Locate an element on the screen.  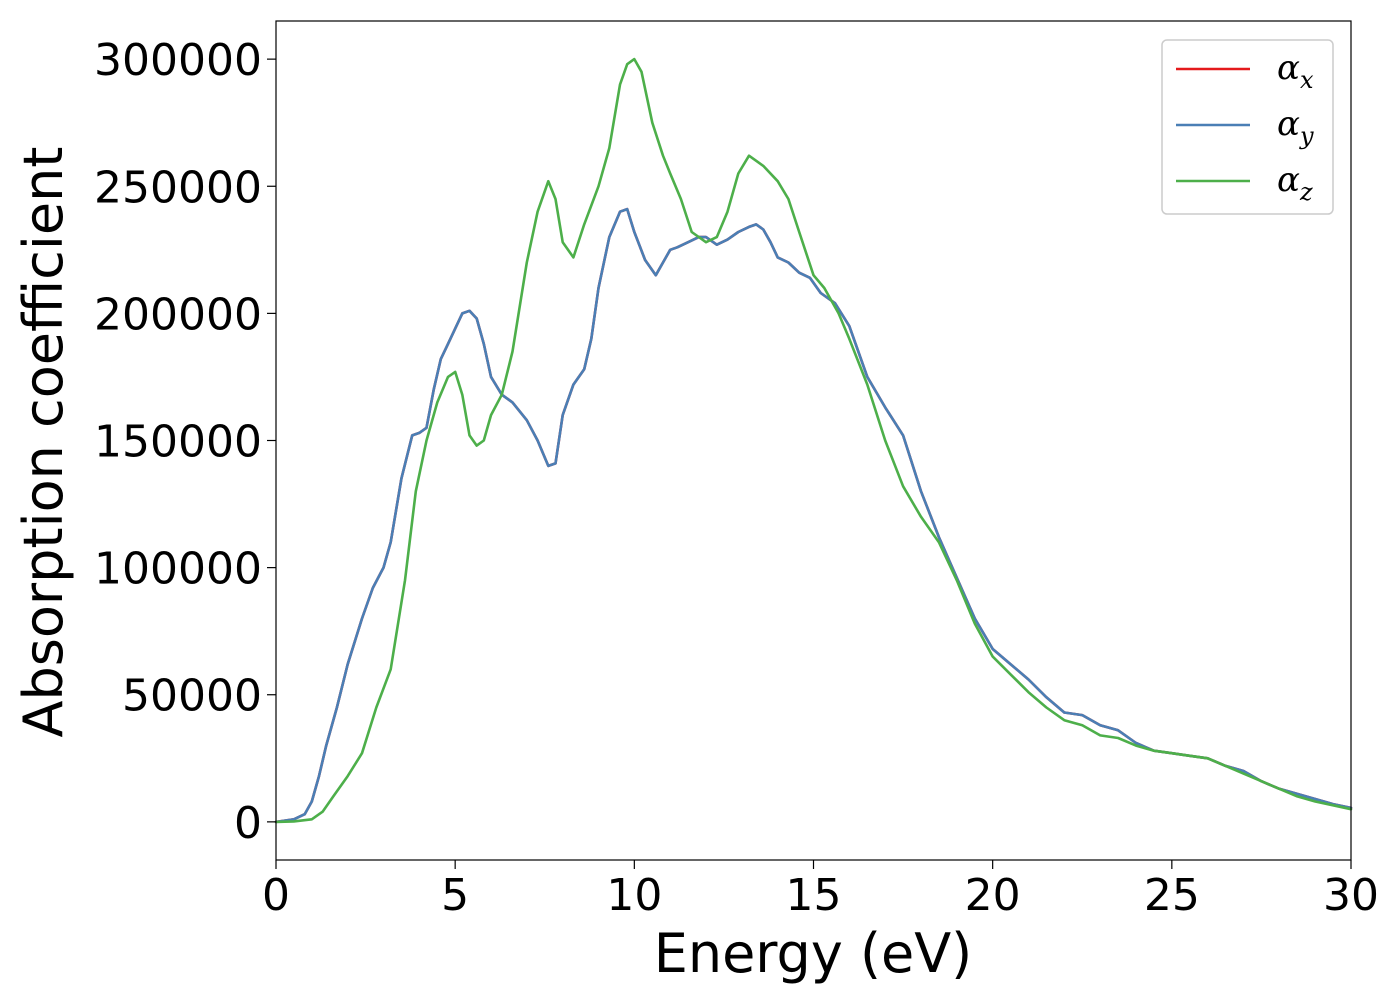
y-axis-ticks: 0 50000 100000 150000 200000 250000 300000 is located at coordinates (185, 442).